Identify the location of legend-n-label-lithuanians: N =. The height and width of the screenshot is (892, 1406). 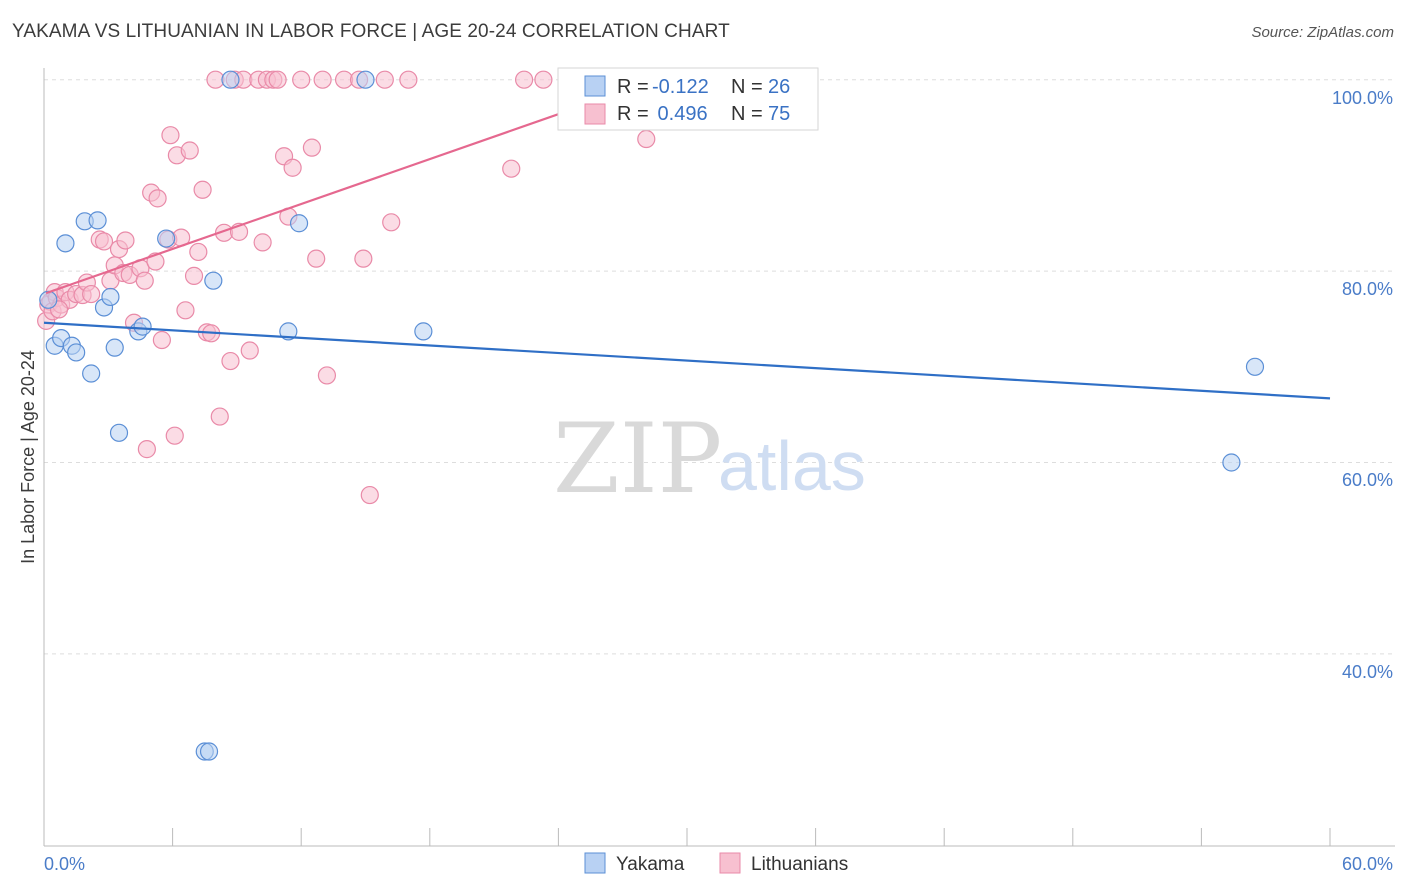
(747, 114).